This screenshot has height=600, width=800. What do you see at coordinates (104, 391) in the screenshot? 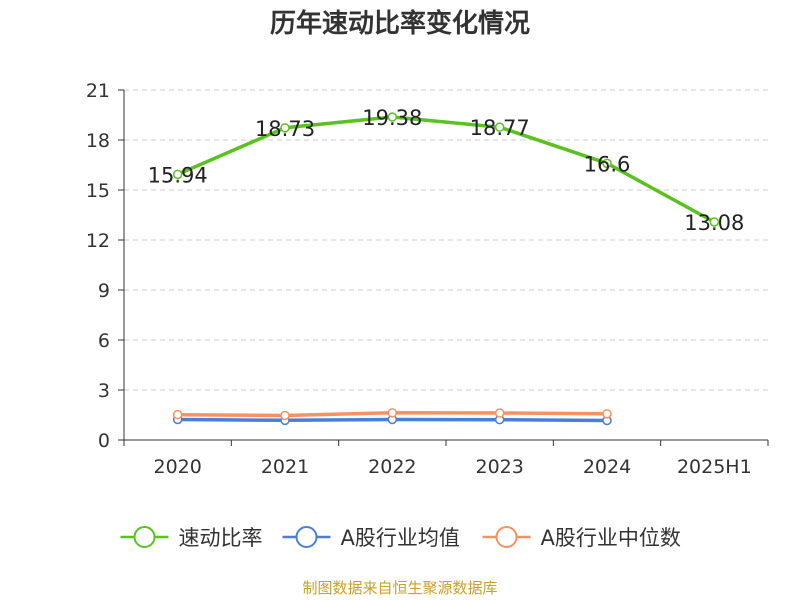
I see `y-tick-label: 3` at bounding box center [104, 391].